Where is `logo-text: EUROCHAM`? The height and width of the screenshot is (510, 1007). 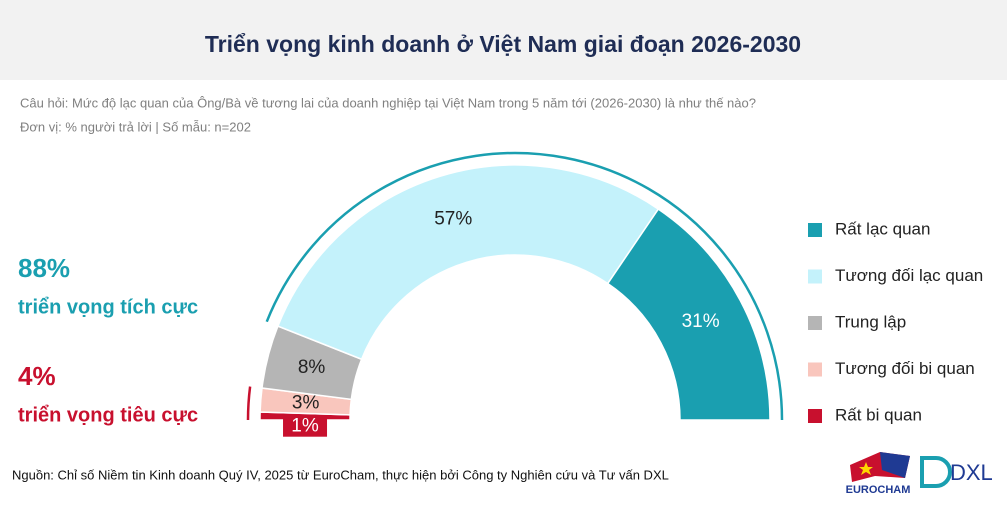 logo-text: EUROCHAM is located at coordinates (878, 490).